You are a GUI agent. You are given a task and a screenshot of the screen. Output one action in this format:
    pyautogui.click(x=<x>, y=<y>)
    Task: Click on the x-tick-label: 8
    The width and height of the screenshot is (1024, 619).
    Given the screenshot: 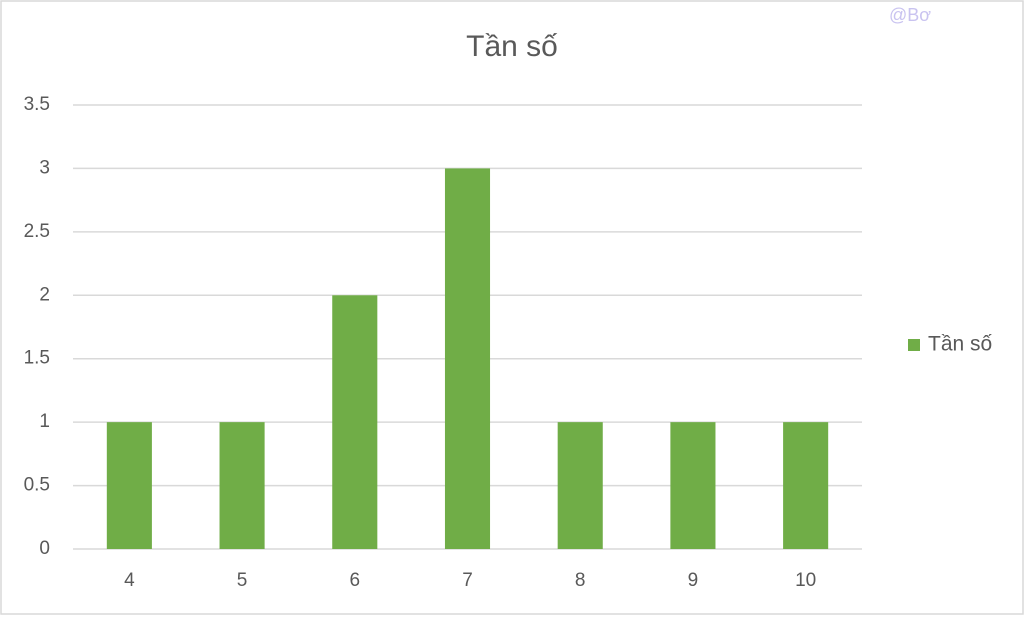 What is the action you would take?
    pyautogui.click(x=580, y=580)
    